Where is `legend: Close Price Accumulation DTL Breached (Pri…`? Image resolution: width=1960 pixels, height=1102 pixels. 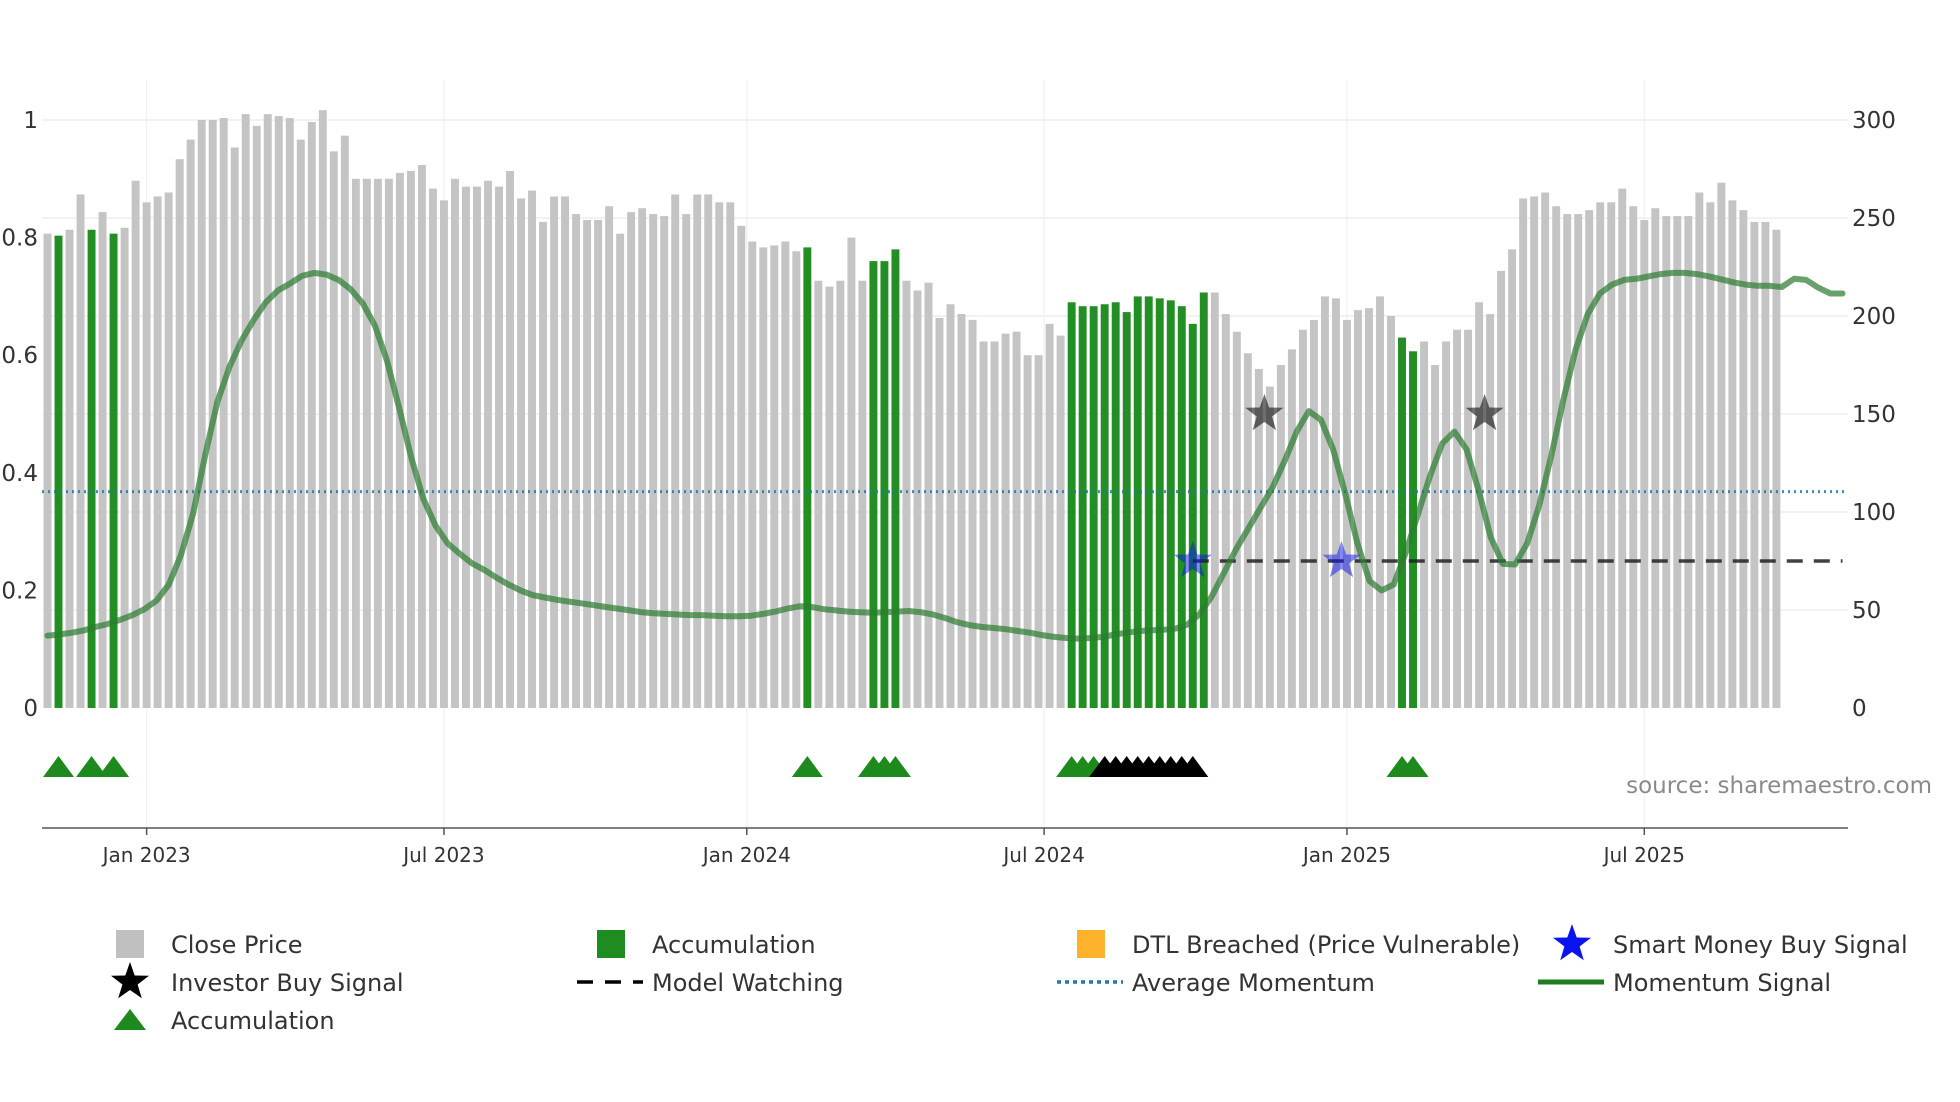 legend: Close Price Accumulation DTL Breached (Pri… is located at coordinates (1009, 979).